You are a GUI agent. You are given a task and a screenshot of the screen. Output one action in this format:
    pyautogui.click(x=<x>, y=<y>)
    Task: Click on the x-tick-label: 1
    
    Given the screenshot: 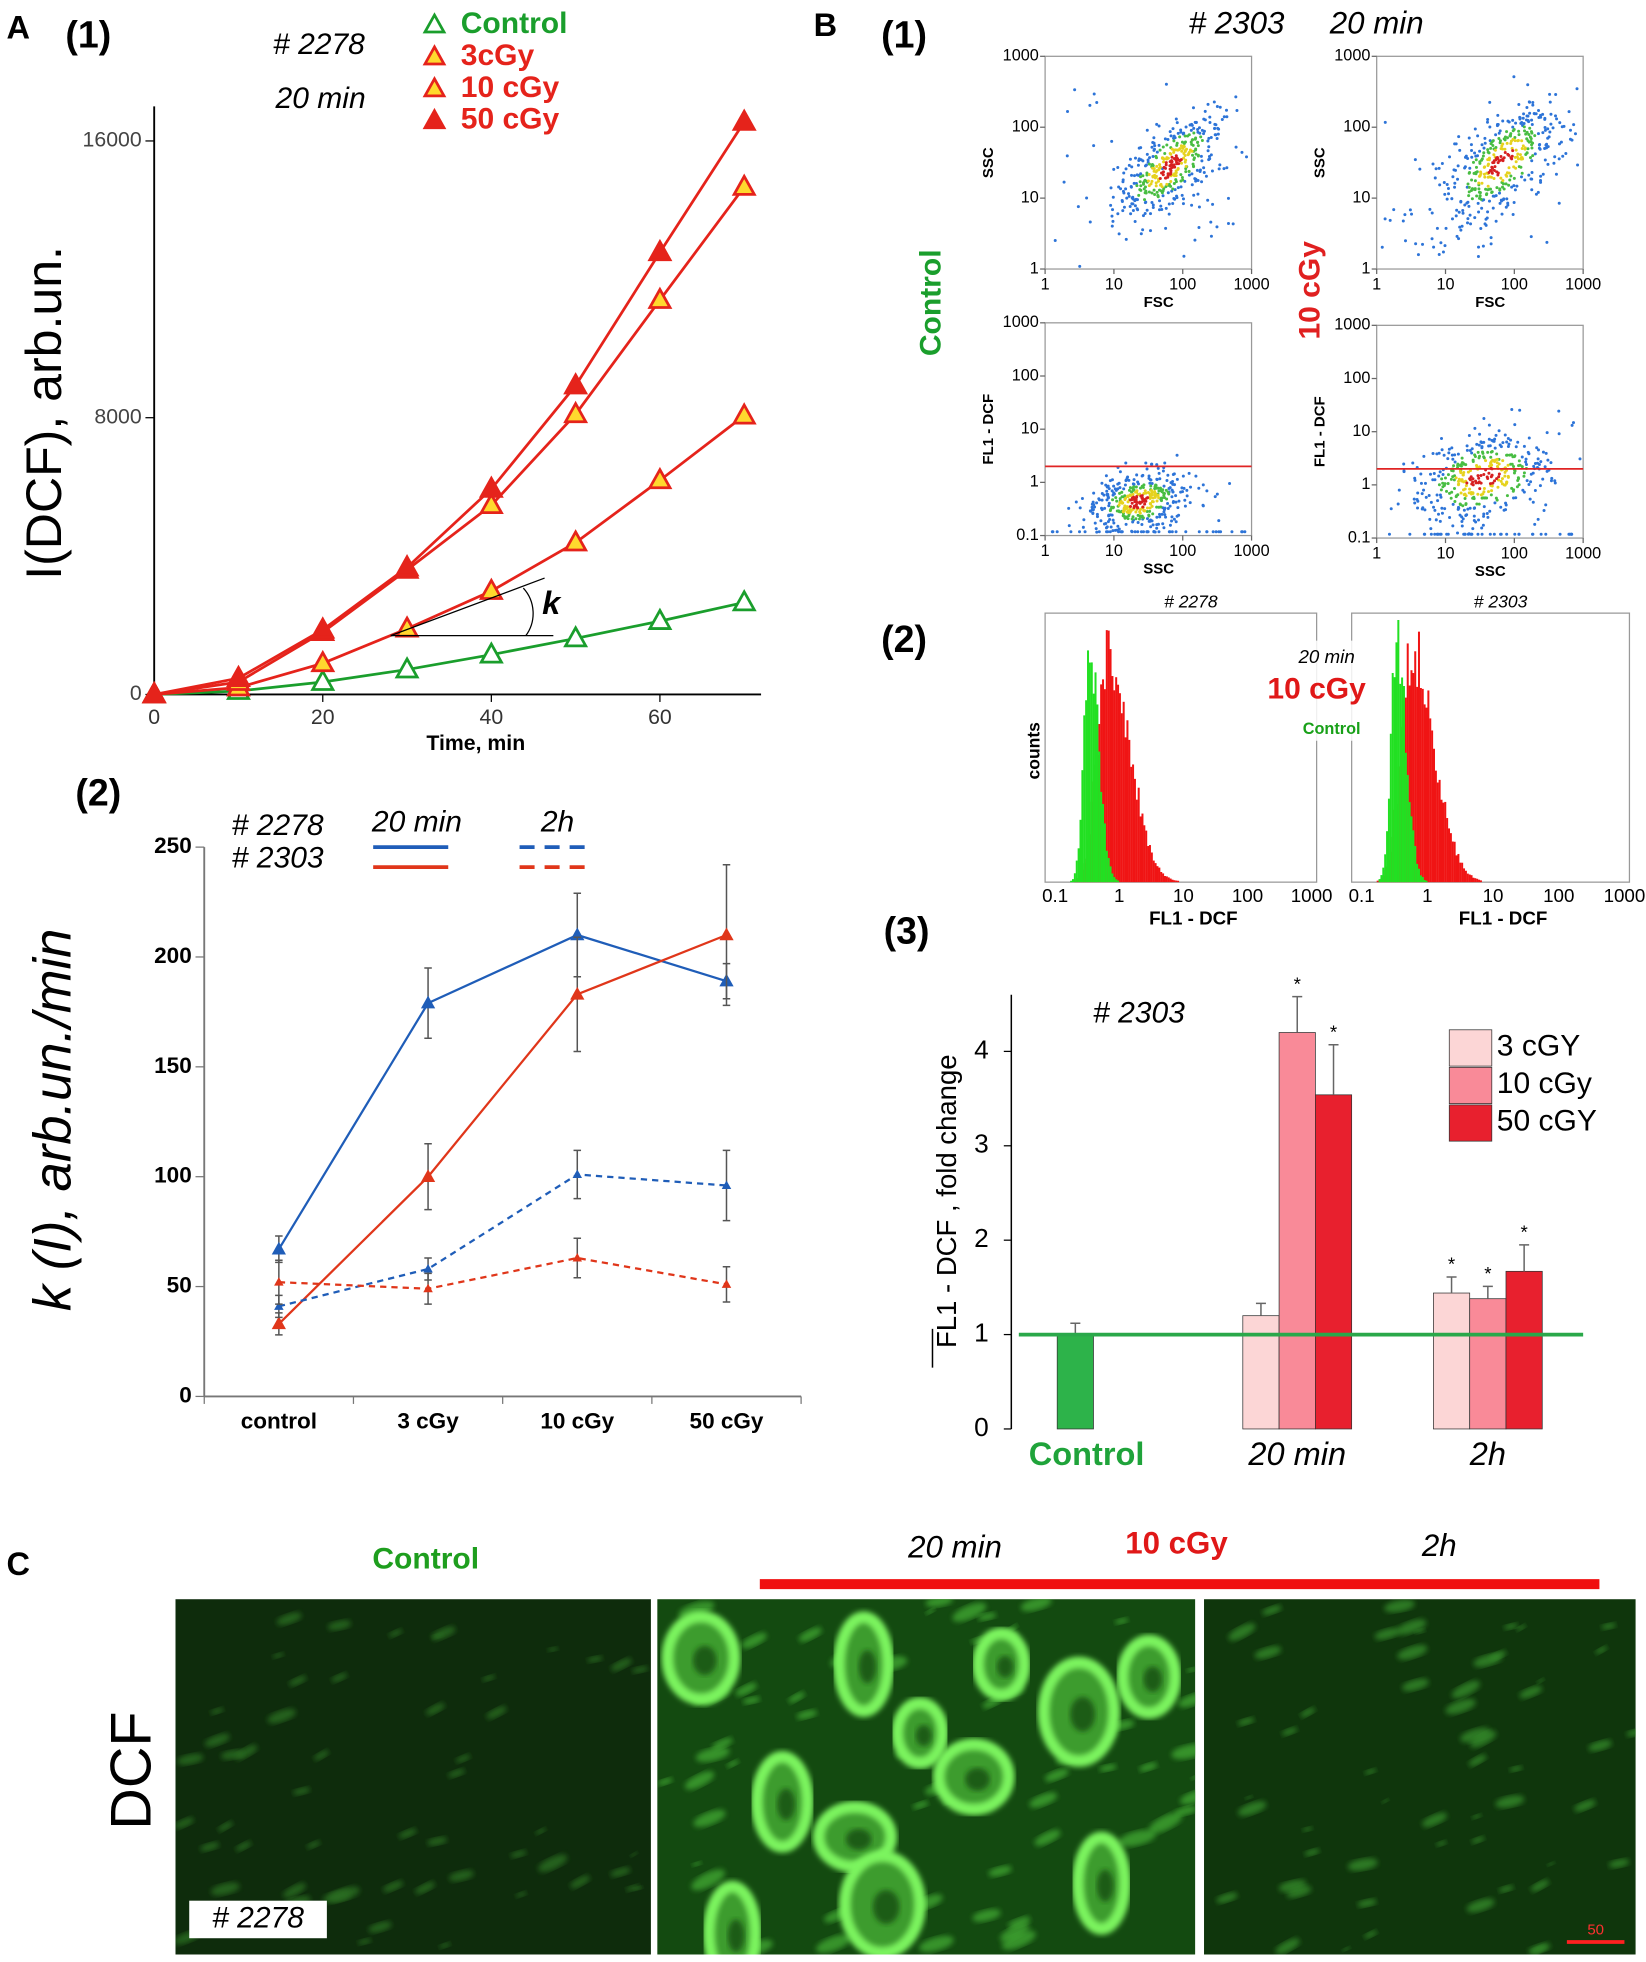 What is the action you would take?
    pyautogui.click(x=1119, y=895)
    